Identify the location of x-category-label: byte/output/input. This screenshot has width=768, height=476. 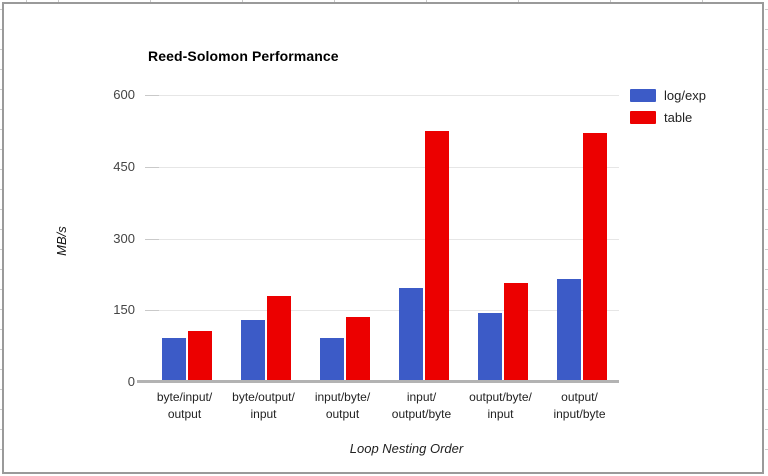
(263, 406).